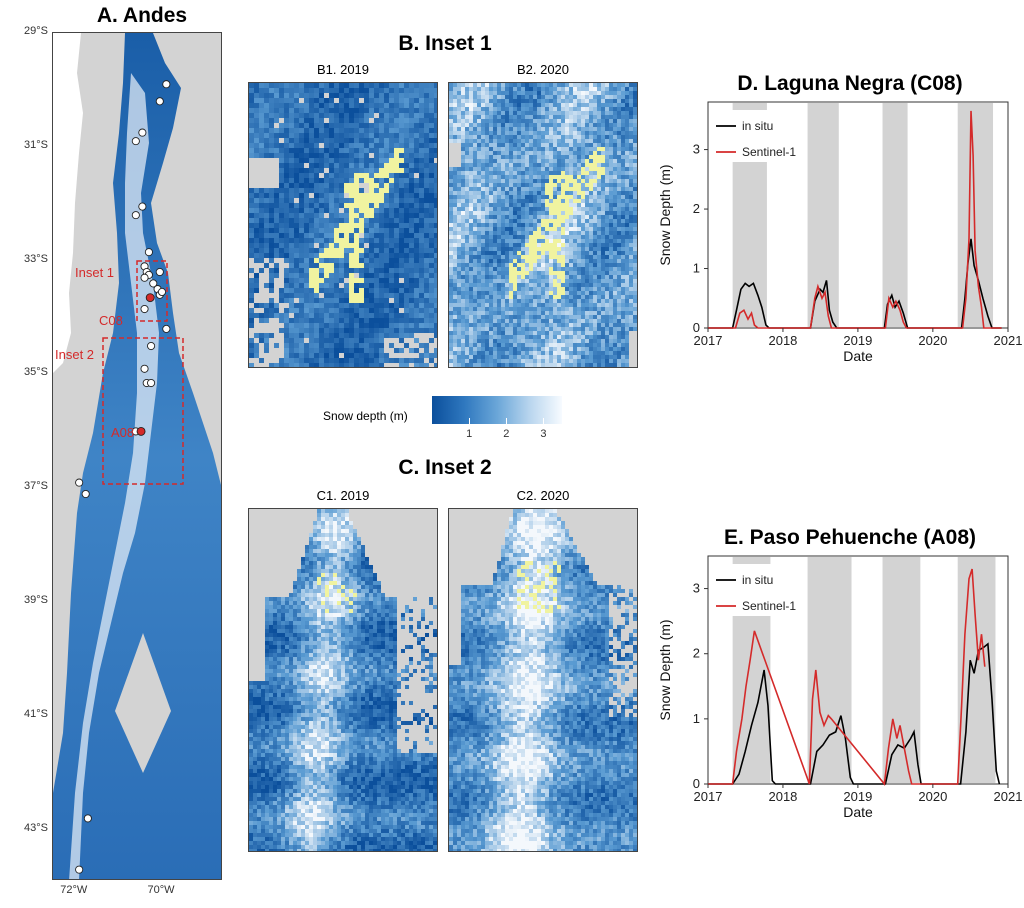 Image resolution: width=1024 pixels, height=908 pixels. What do you see at coordinates (543, 495) in the screenshot?
I see `c2-label: C2. 2020` at bounding box center [543, 495].